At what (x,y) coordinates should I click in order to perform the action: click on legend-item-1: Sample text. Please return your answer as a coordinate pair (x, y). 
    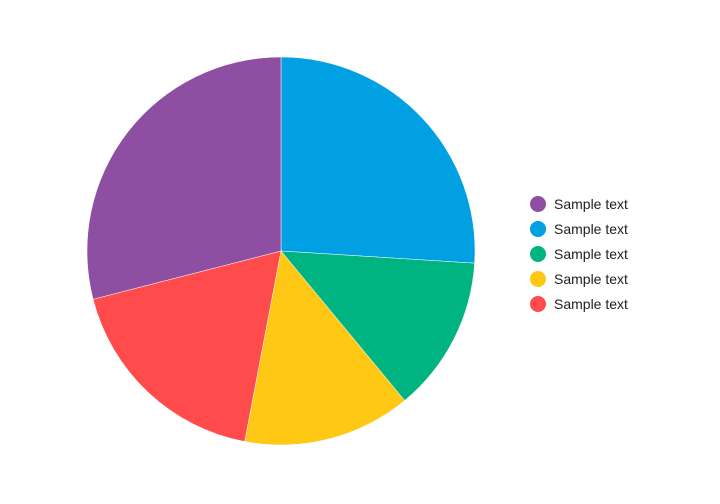
    Looking at the image, I should click on (579, 203).